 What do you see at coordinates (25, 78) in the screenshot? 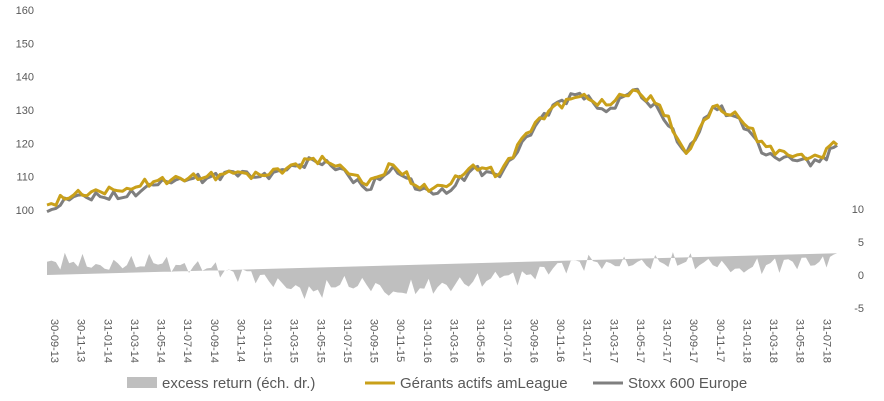
I see `left-y-tick-label: 140` at bounding box center [25, 78].